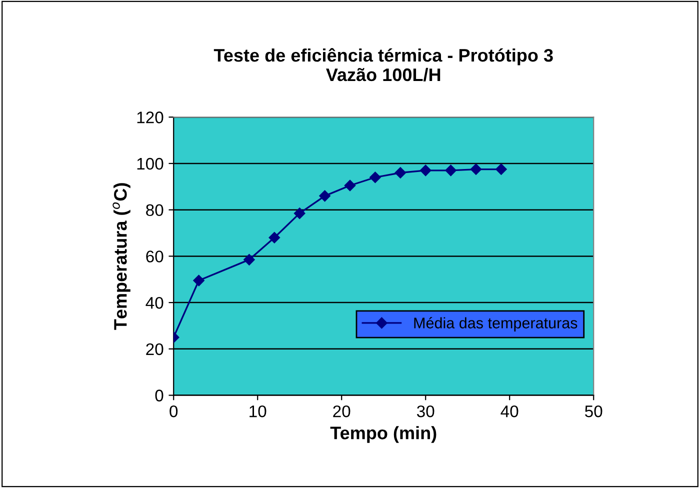  Describe the element at coordinates (155, 349) in the screenshot. I see `y-tick-label: 20` at that location.